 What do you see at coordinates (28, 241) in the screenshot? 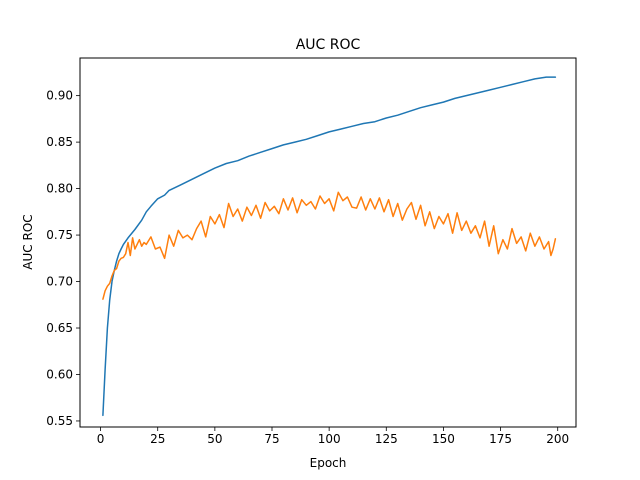
I see `y-axis-label: AUC ROC` at bounding box center [28, 241].